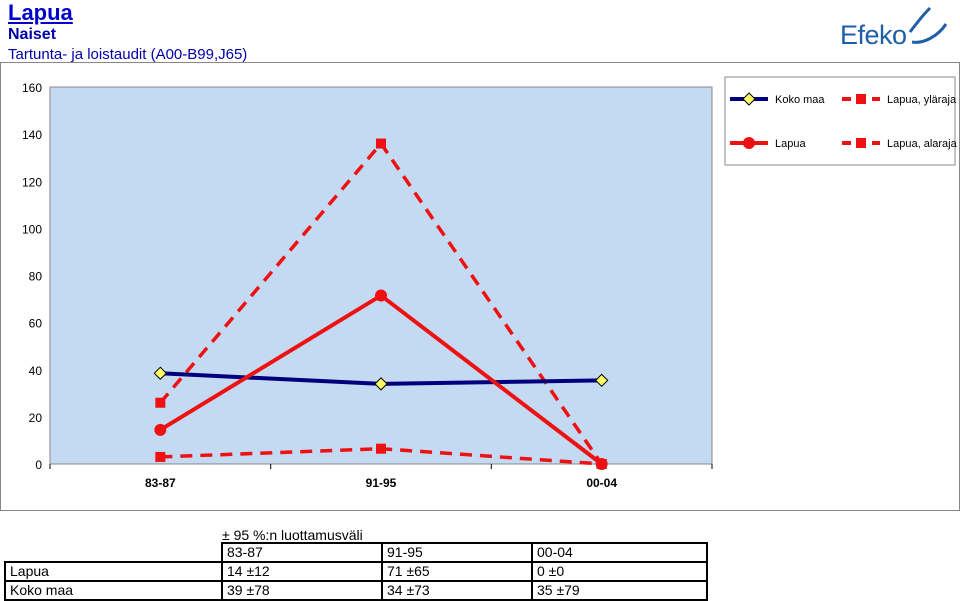 Image resolution: width=960 pixels, height=601 pixels. Describe the element at coordinates (292, 535) in the screenshot. I see `ci-table-title: ± 95 %:n luottamusväli` at that location.